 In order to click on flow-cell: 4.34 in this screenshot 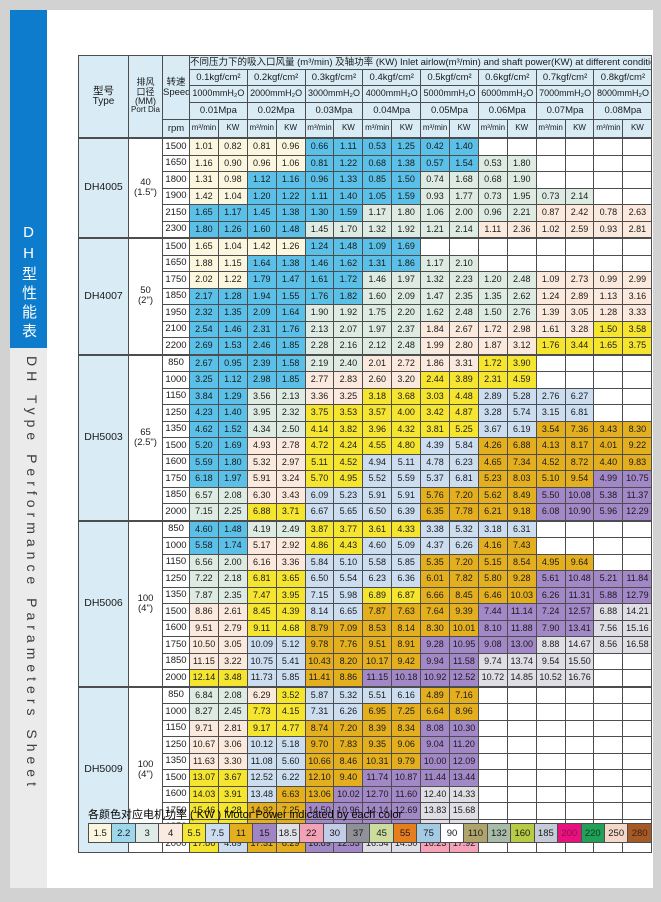, I will do `click(261, 429)`.